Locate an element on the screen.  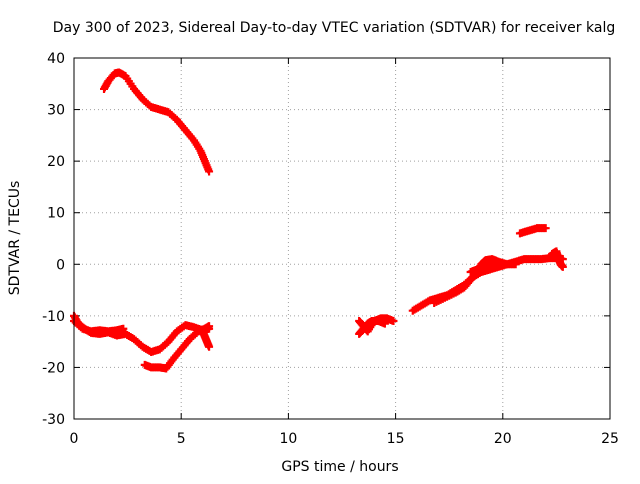
x-axis-label: GPS time / hours is located at coordinates (339, 467).